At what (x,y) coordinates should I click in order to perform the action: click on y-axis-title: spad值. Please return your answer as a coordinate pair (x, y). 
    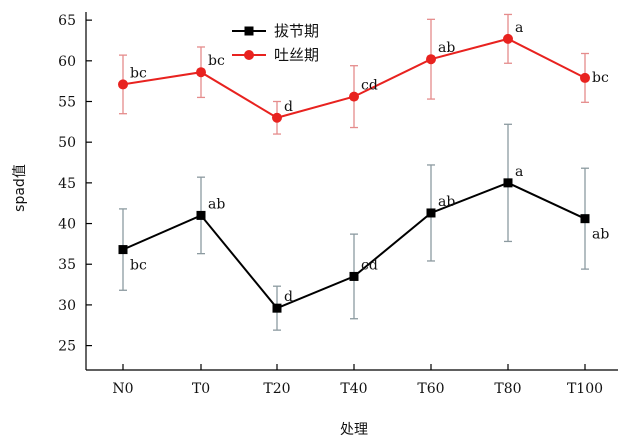
    Looking at the image, I should click on (20, 188).